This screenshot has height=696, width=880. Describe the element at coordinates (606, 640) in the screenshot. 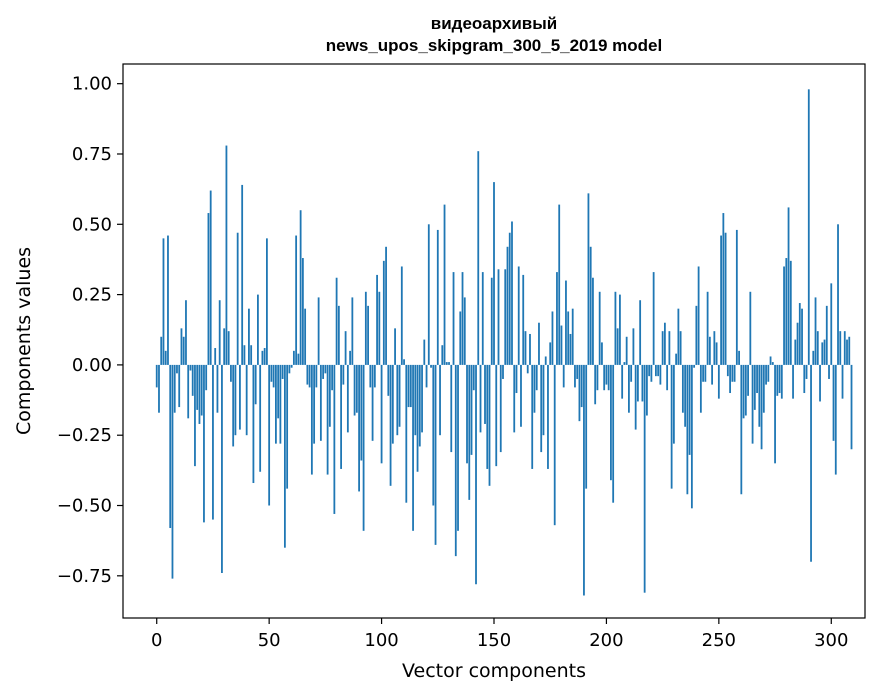

I see `x-tick-label: 200` at that location.